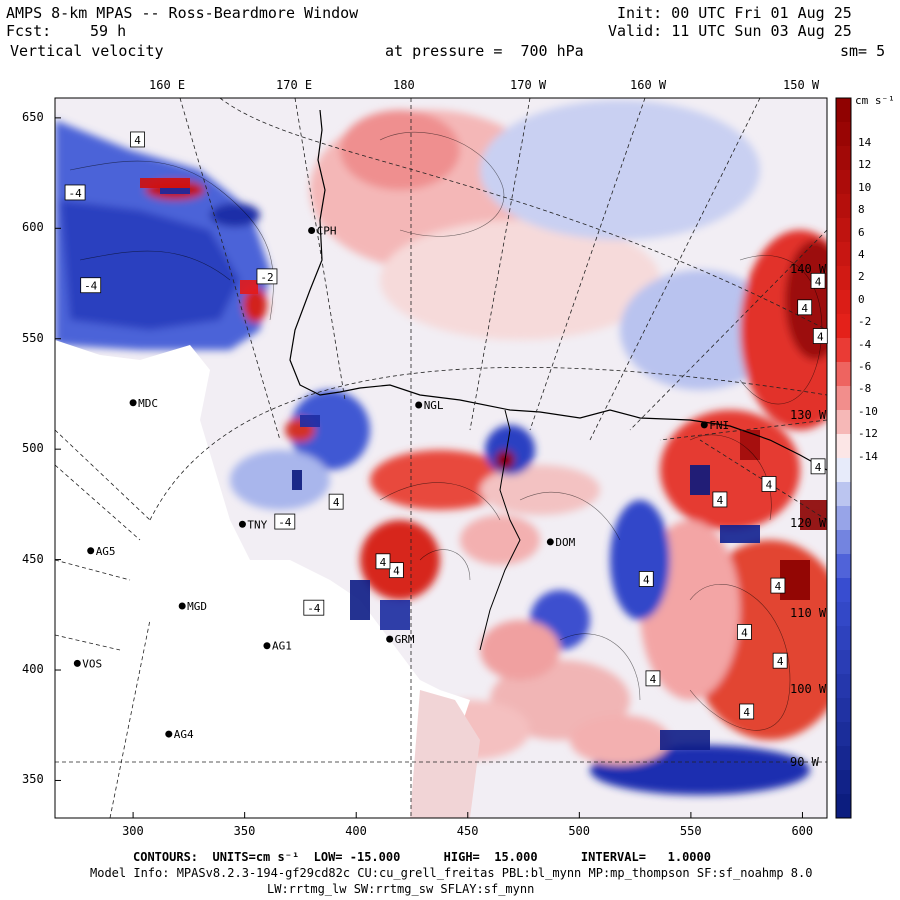 This screenshot has height=900, width=900. Describe the element at coordinates (87, 51) in the screenshot. I see `field-name: Vertical velocity` at that location.